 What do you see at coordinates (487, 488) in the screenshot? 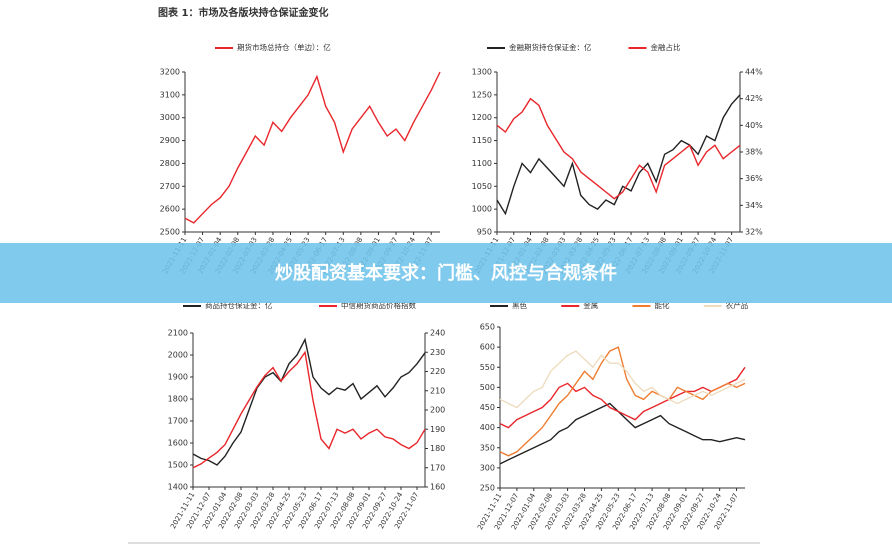
I see `y-tick-label: 250` at bounding box center [487, 488].